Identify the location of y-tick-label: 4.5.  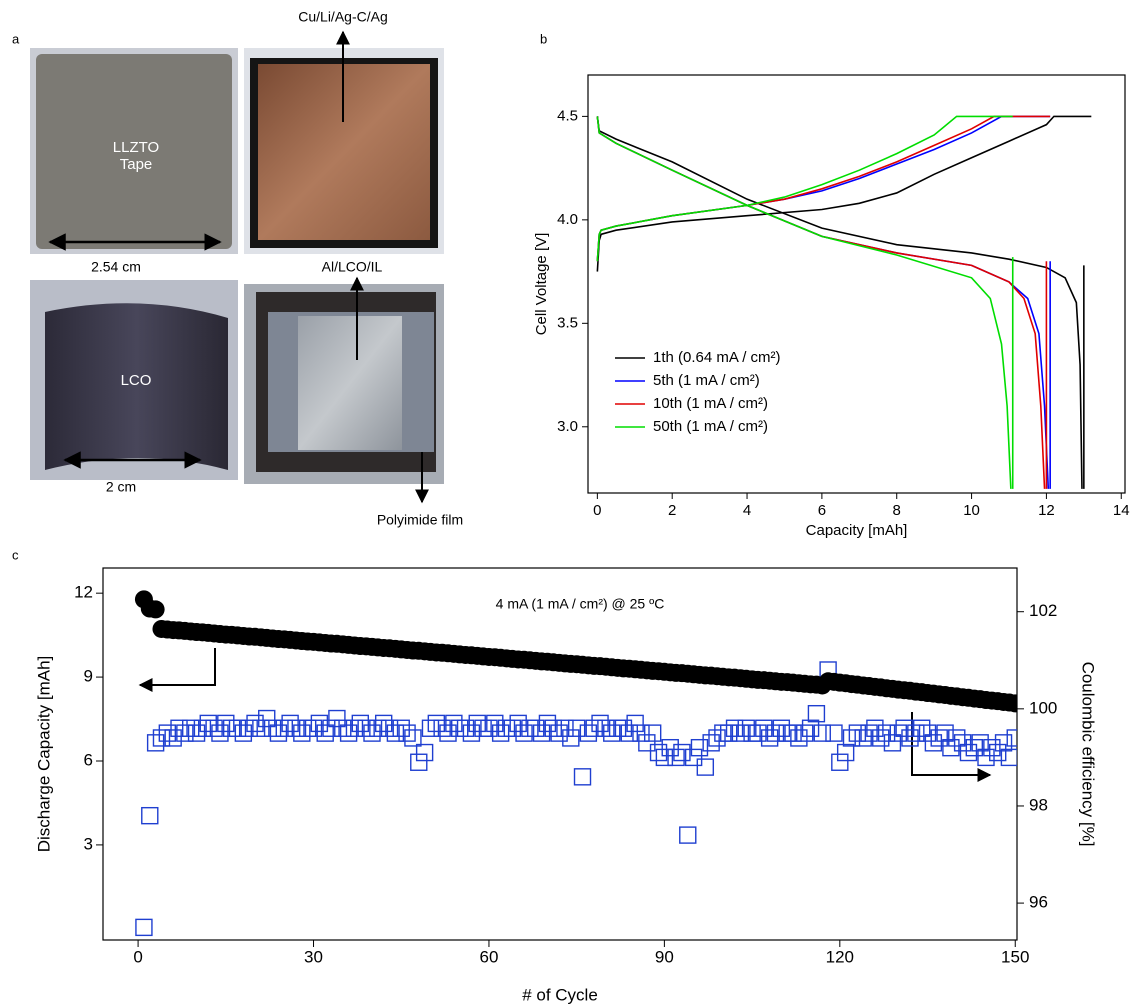
(567, 115).